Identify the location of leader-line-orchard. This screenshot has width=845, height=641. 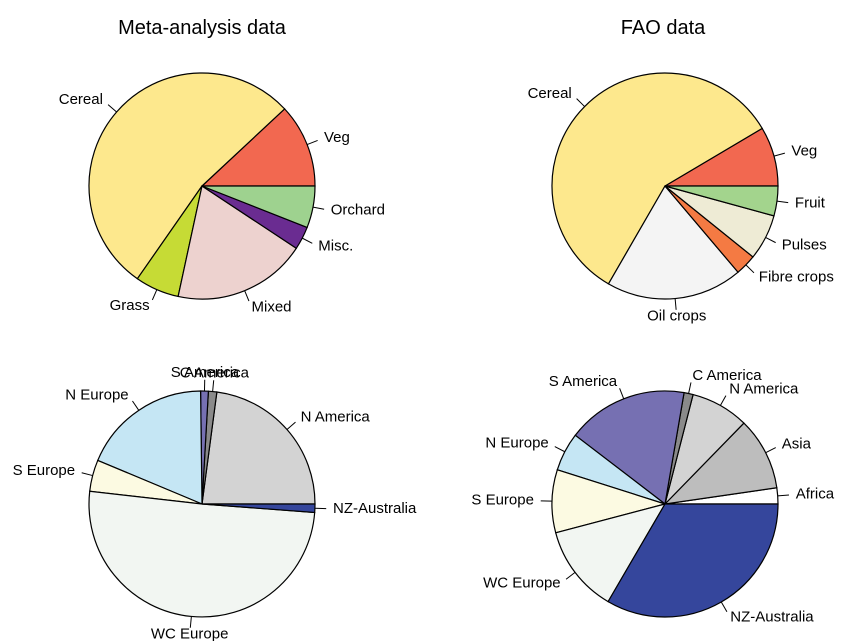
(318, 208).